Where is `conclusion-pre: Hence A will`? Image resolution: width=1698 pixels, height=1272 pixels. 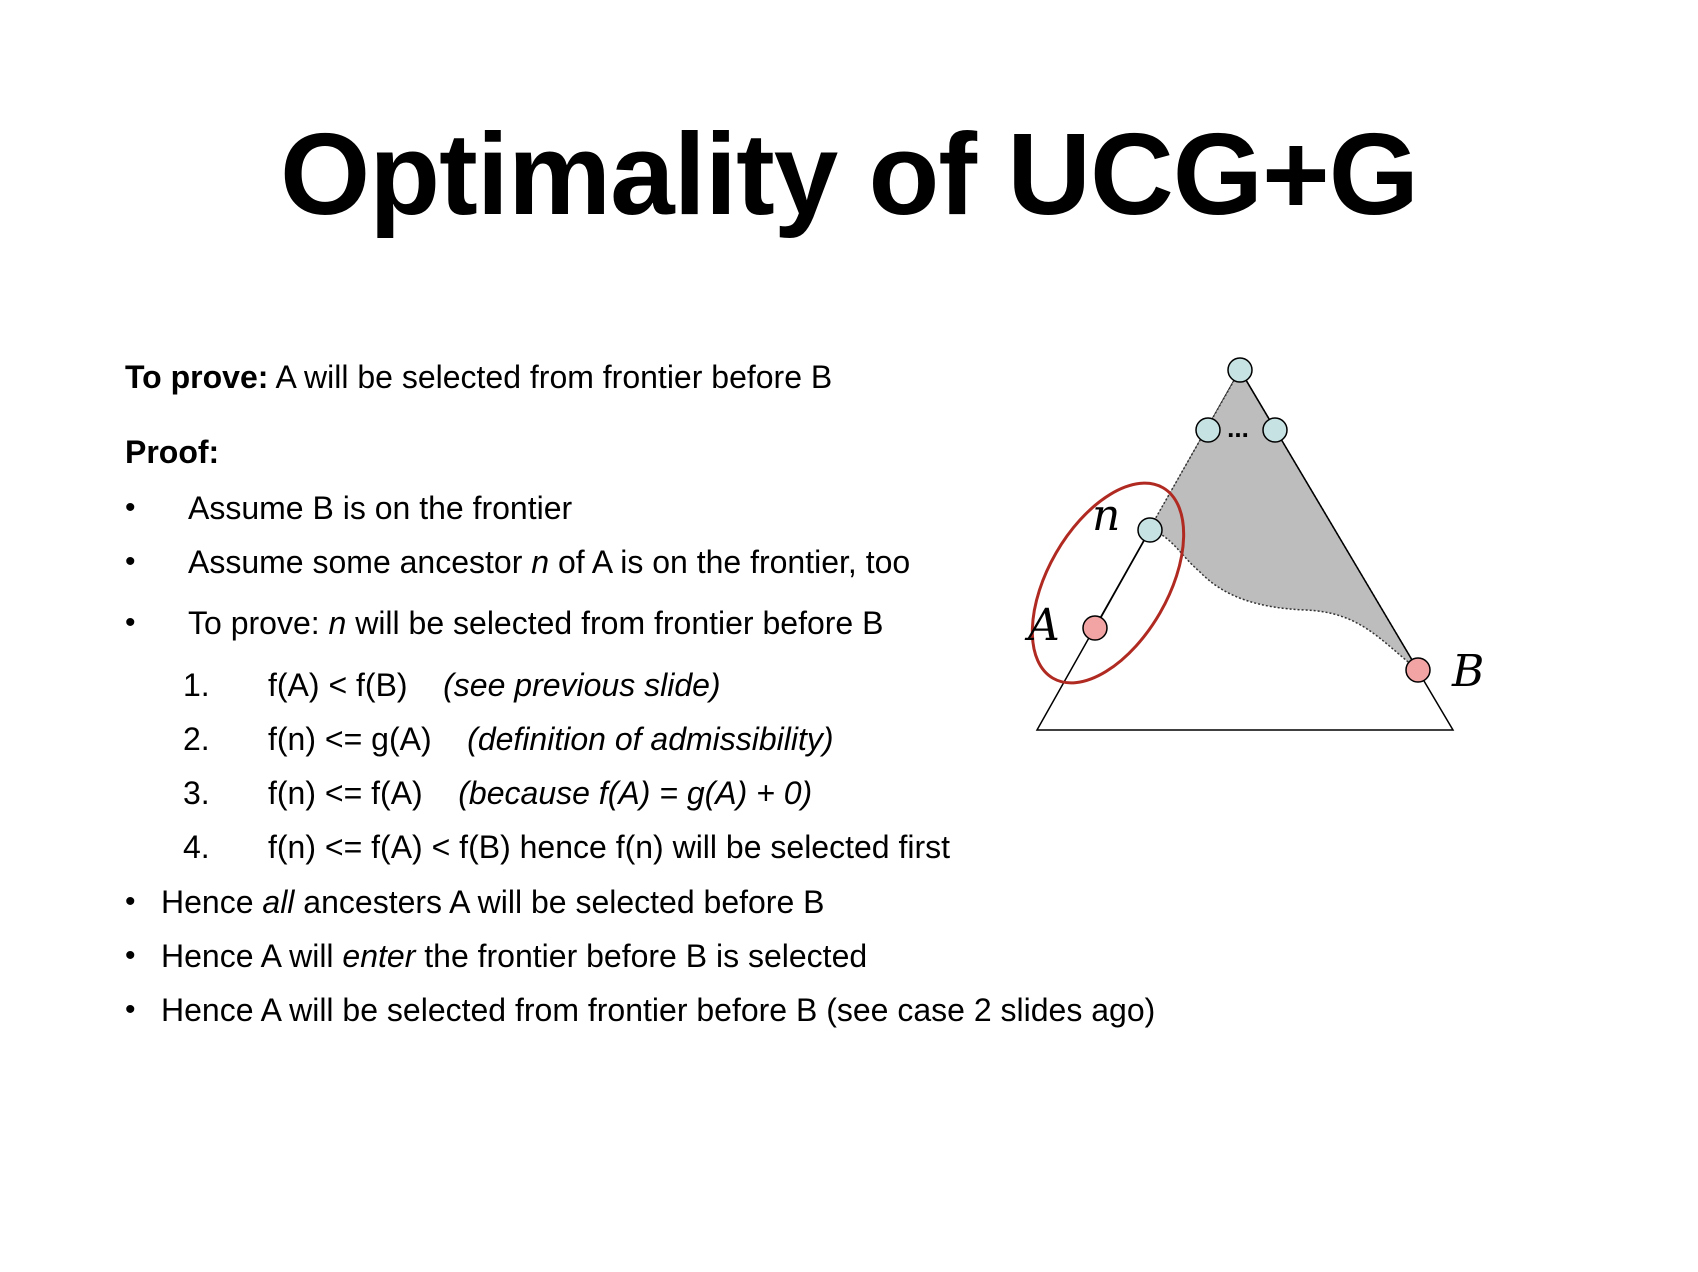 conclusion-pre: Hence A will is located at coordinates (252, 956).